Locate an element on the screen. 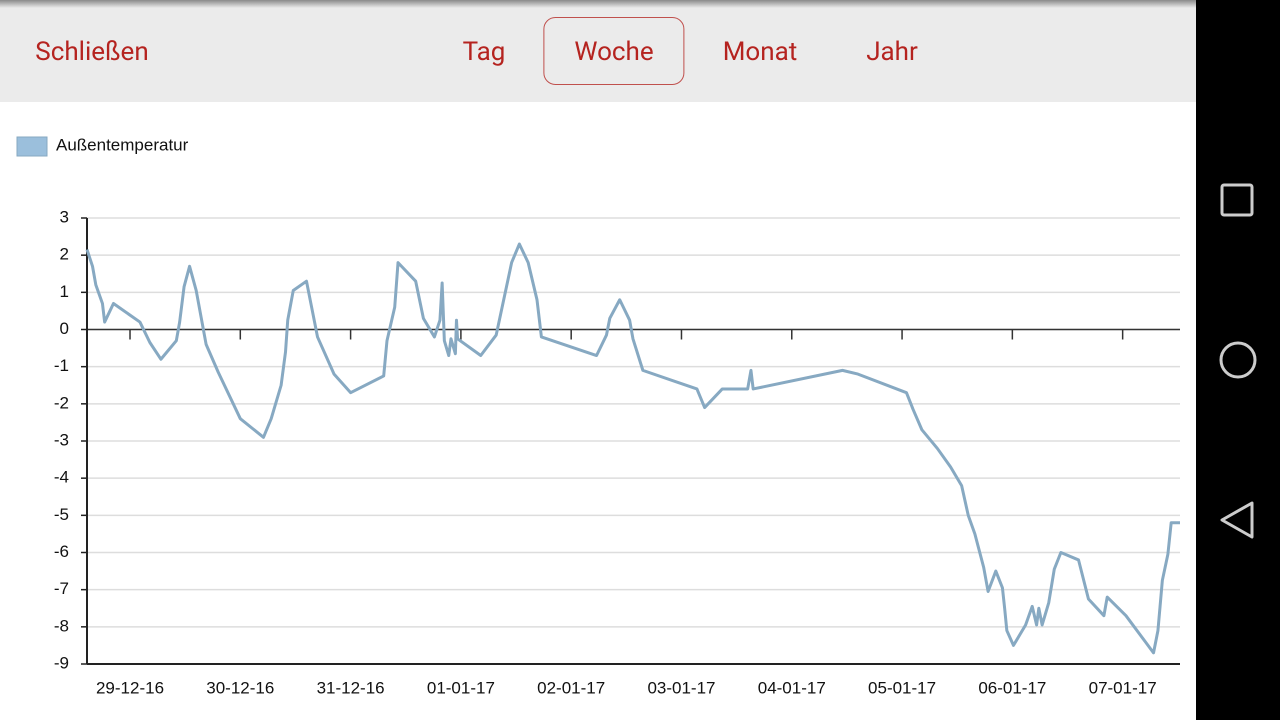  x-tick-label: 06-01-17 is located at coordinates (1012, 687).